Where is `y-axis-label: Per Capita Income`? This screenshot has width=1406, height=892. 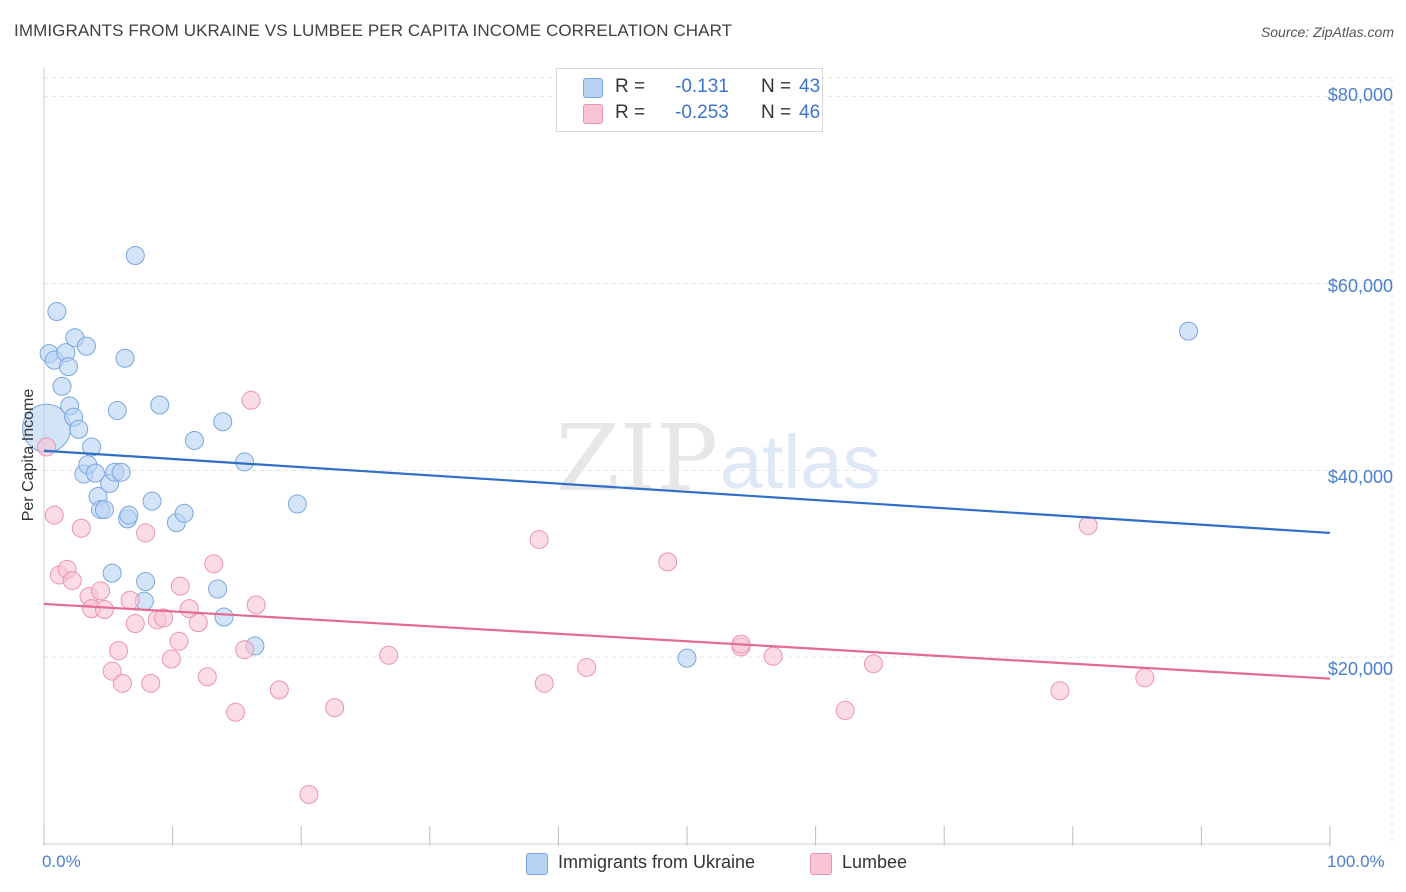
y-axis-label: Per Capita Income is located at coordinates (28, 455).